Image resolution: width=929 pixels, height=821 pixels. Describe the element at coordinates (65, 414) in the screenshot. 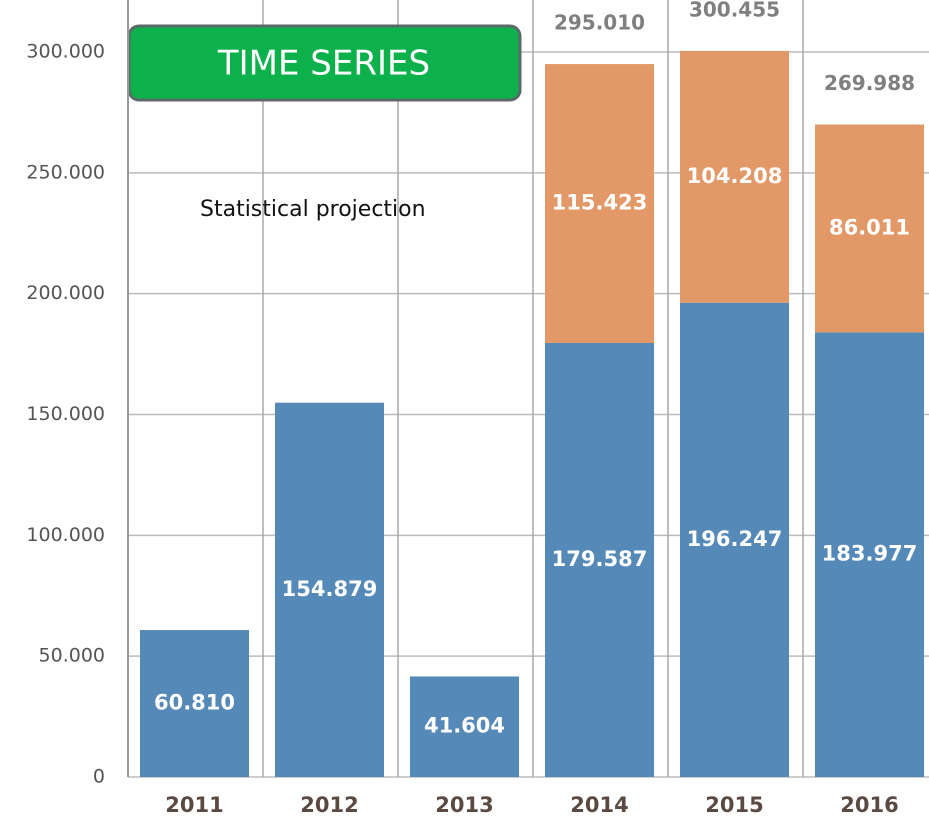

I see `y-tick-label: 150.000` at that location.